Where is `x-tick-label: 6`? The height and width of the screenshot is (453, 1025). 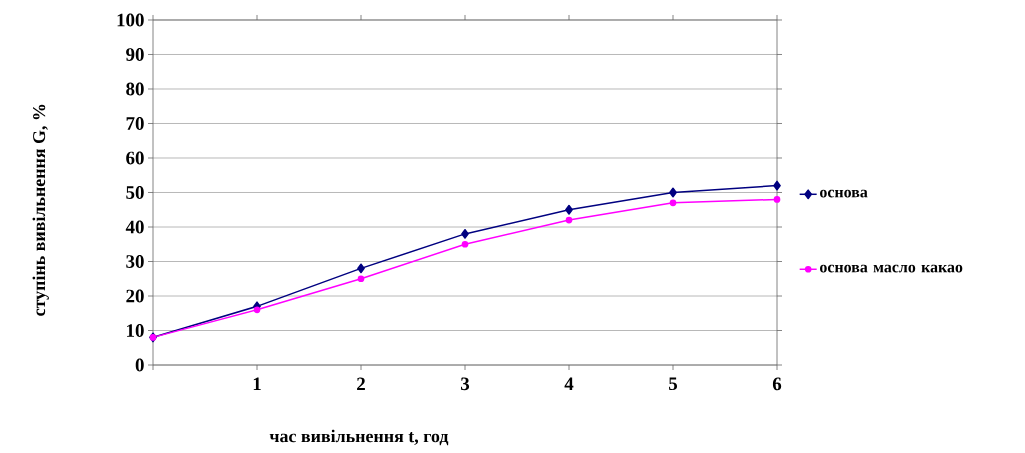 x-tick-label: 6 is located at coordinates (777, 384).